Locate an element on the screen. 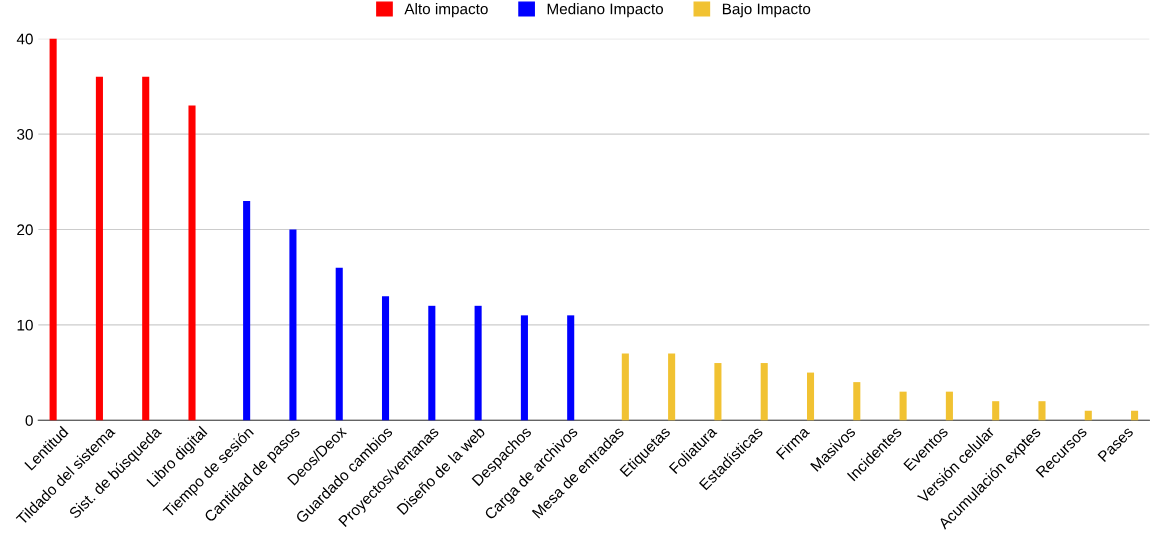 The image size is (1161, 553). legend-label: Bajo Impacto is located at coordinates (766, 10).